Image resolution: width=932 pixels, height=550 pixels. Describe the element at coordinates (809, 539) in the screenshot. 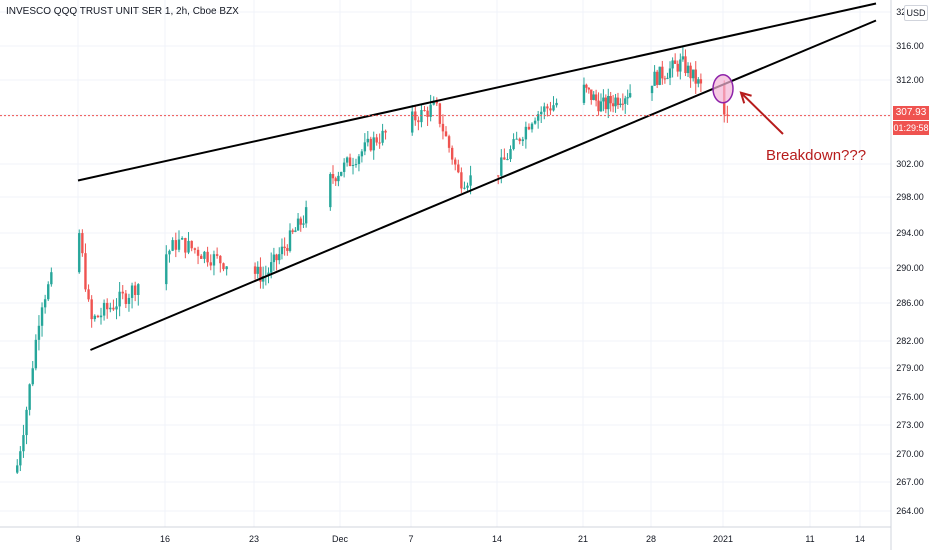

I see `x-tick-label: 11` at that location.